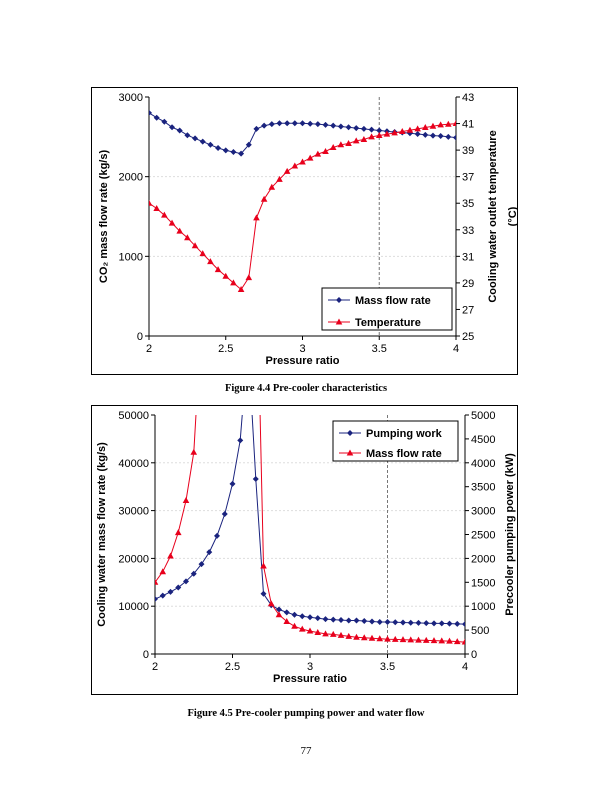  Describe the element at coordinates (302, 201) in the screenshot. I see `plot-area` at that location.